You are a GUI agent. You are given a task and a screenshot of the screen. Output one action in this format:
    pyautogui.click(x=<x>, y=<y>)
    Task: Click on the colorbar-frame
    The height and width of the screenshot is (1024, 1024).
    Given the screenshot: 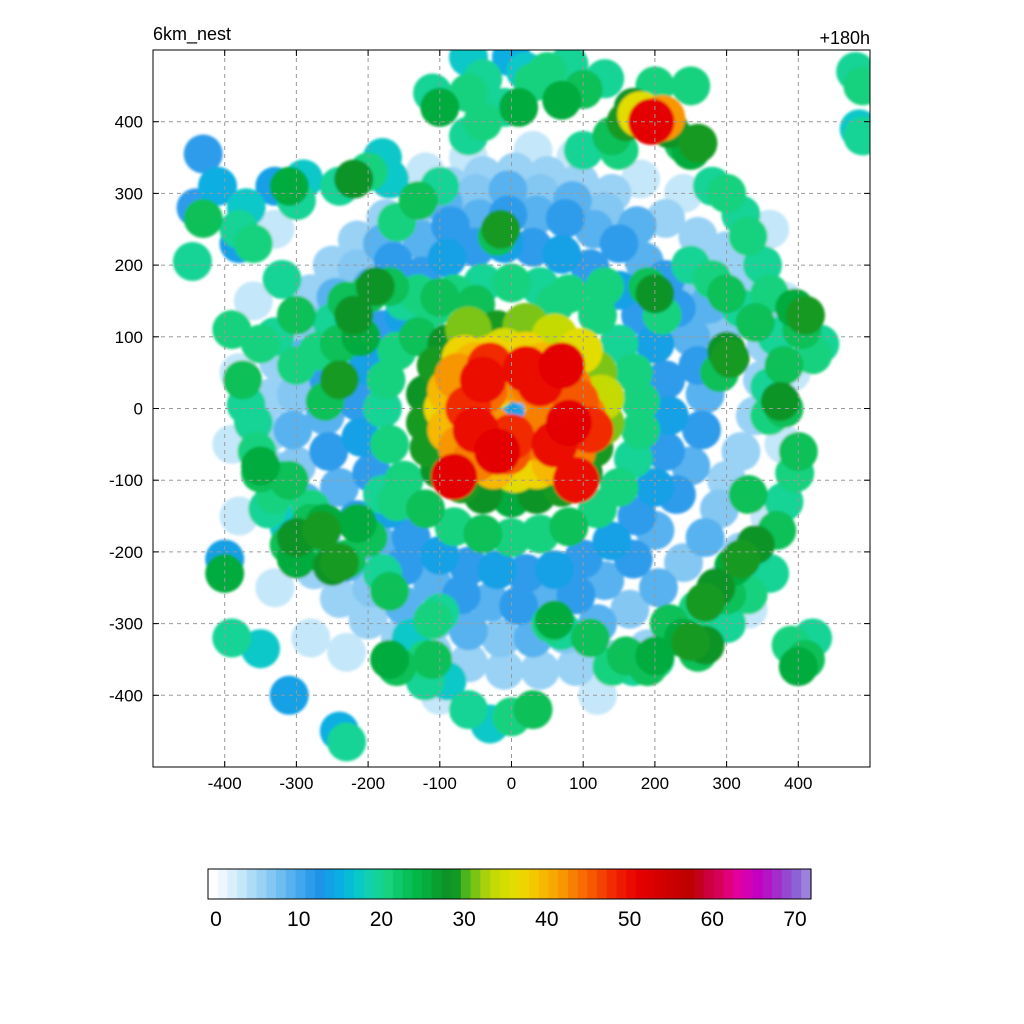 What is the action you would take?
    pyautogui.click(x=509, y=884)
    